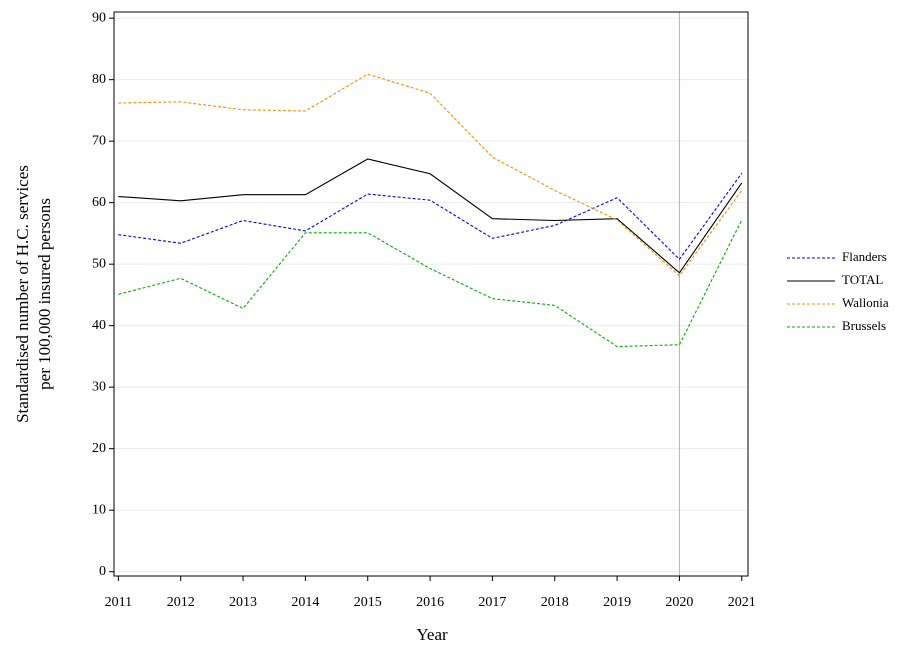  What do you see at coordinates (430, 602) in the screenshot?
I see `x-tick-label: 2016` at bounding box center [430, 602].